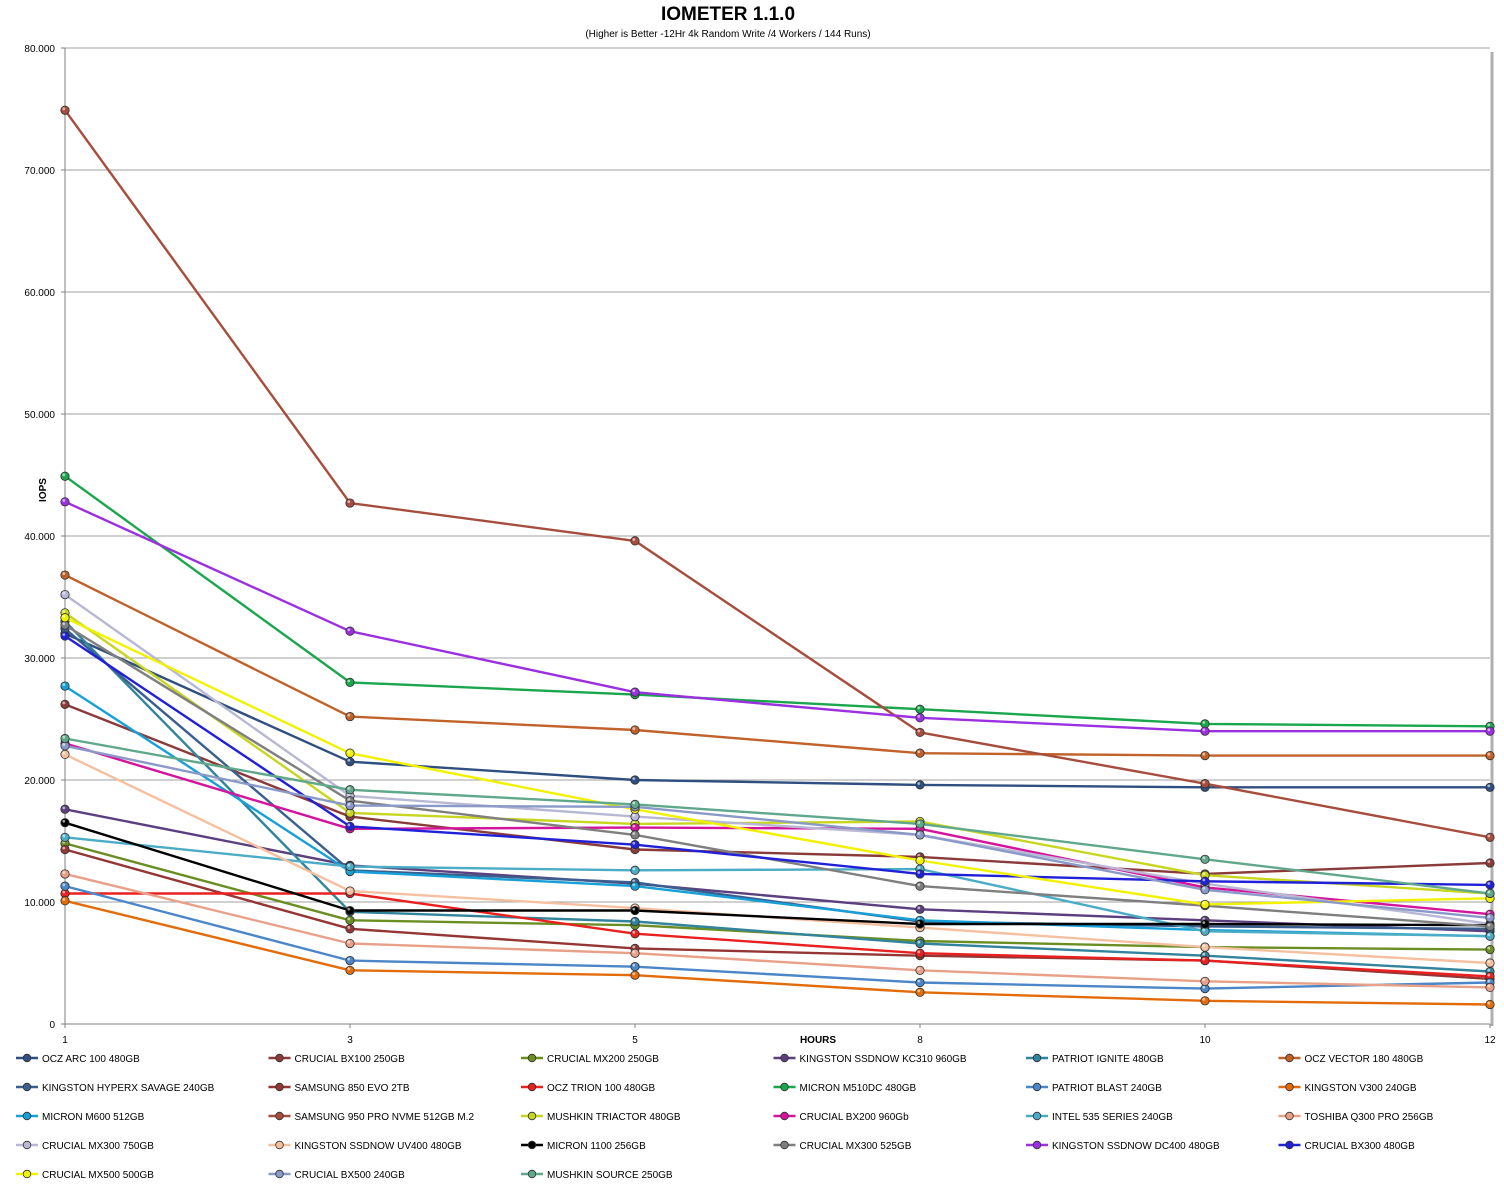 Image resolution: width=1504 pixels, height=1186 pixels. Describe the element at coordinates (858, 1088) in the screenshot. I see `legend-label: MICRON M510DC 480GB` at that location.